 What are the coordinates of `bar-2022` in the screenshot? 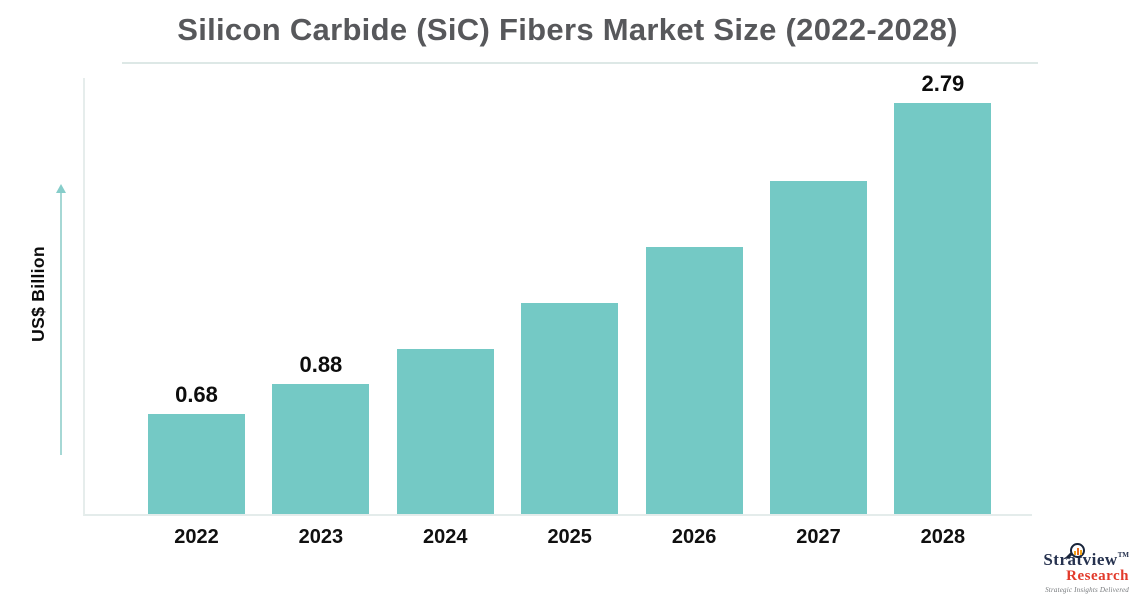 It's located at (196, 464).